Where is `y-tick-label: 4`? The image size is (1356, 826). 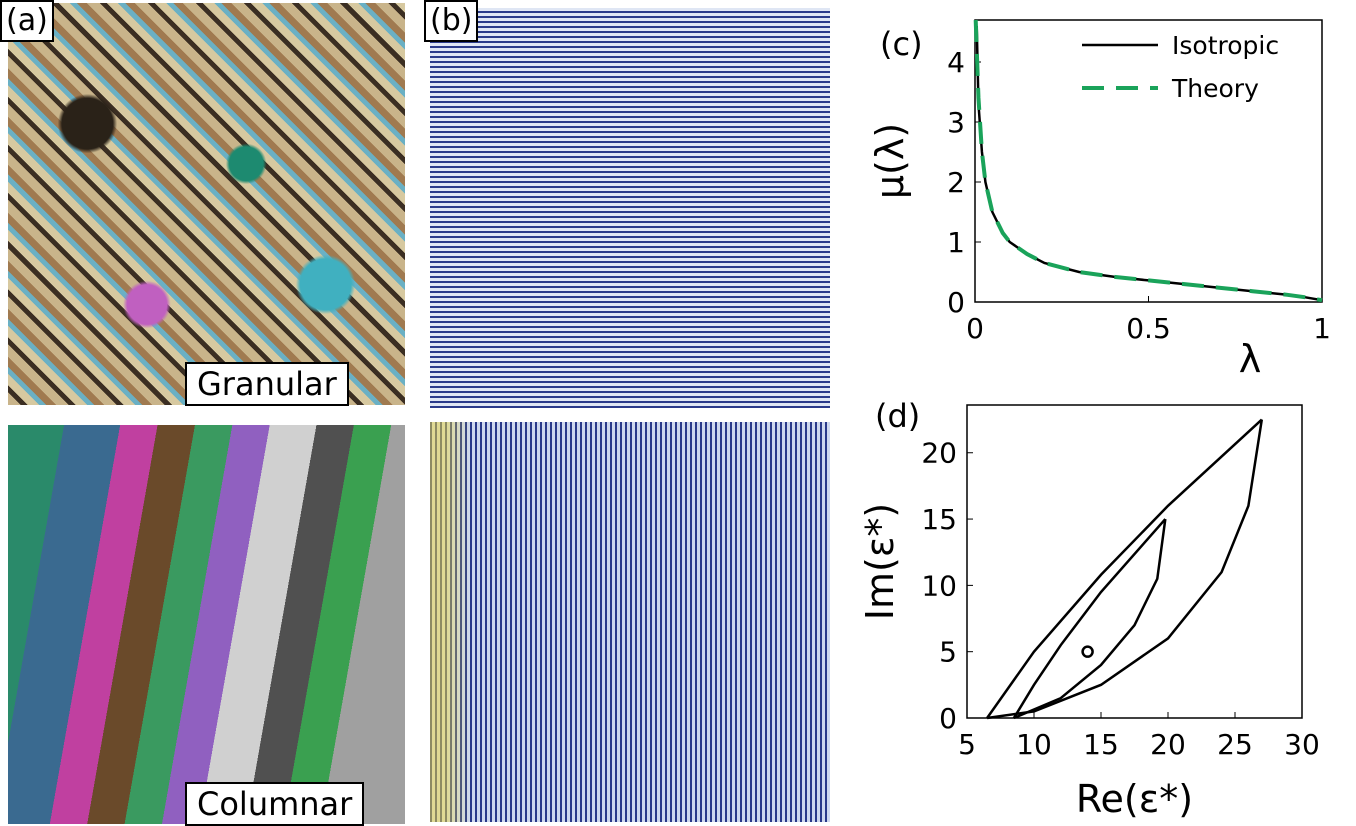 y-tick-label: 4 is located at coordinates (956, 62).